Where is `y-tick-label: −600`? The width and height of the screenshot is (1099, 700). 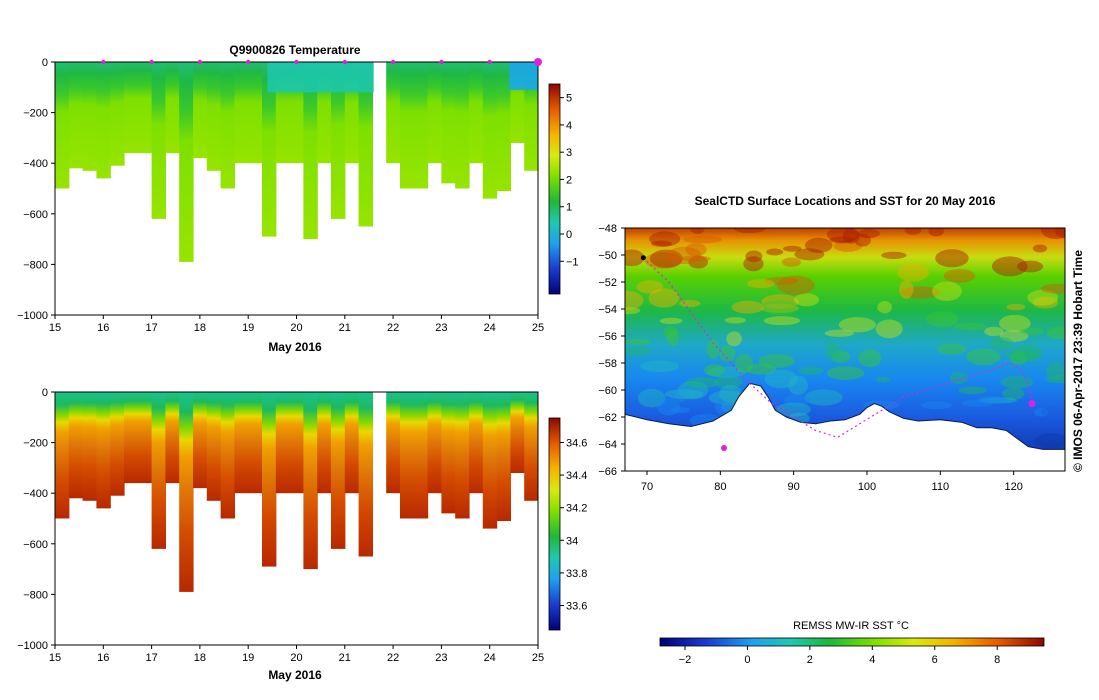
y-tick-label: −600 is located at coordinates (35, 545).